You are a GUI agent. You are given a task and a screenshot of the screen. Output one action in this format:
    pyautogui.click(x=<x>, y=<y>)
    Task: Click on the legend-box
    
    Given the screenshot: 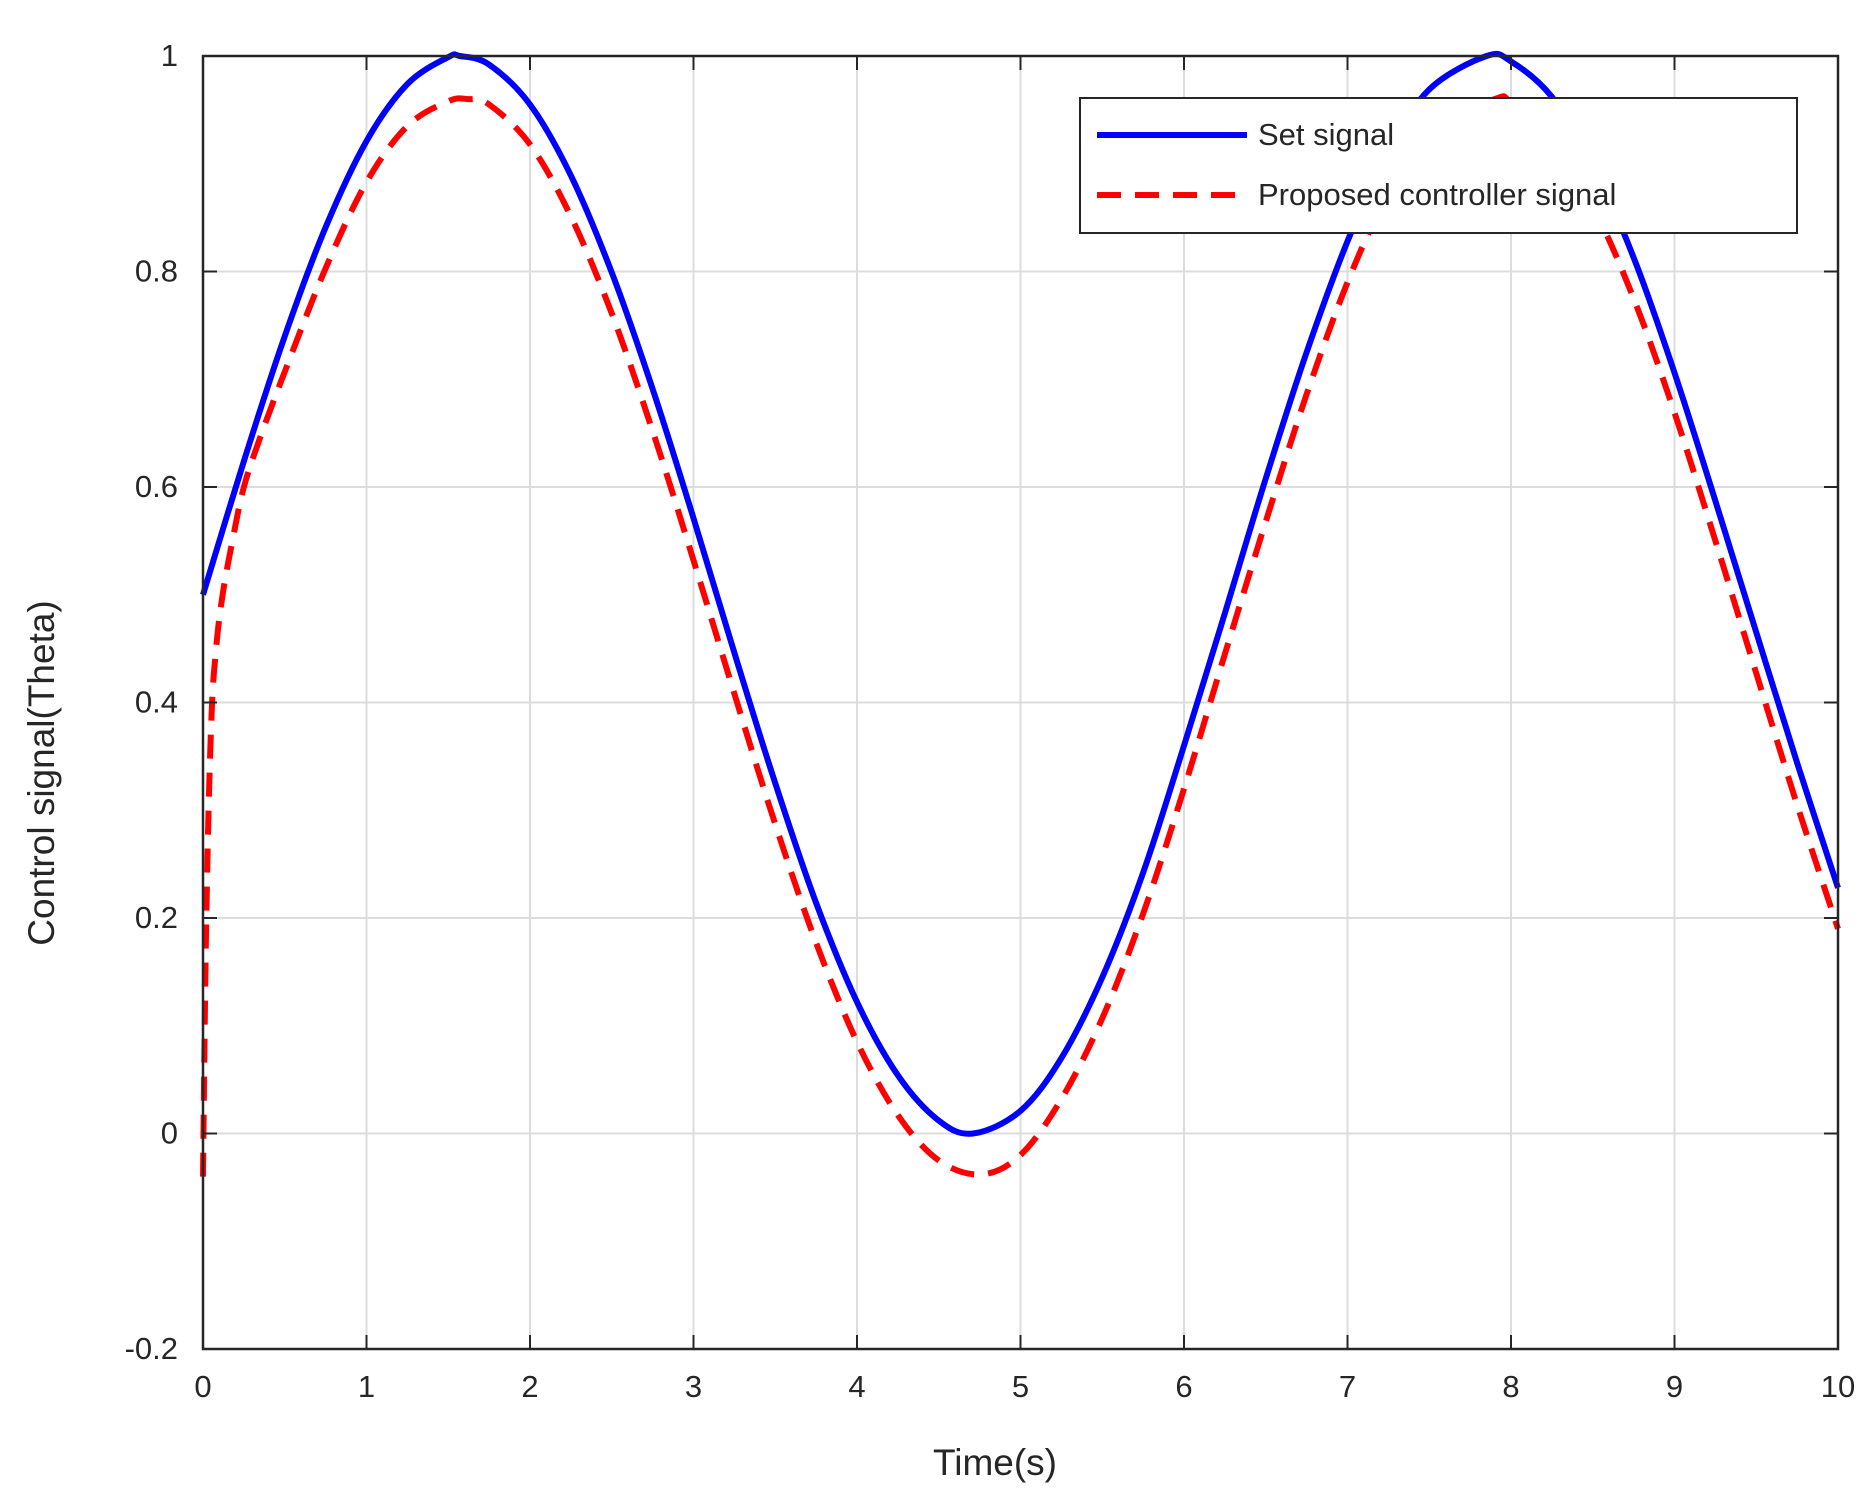 What is the action you would take?
    pyautogui.click(x=1438, y=165)
    